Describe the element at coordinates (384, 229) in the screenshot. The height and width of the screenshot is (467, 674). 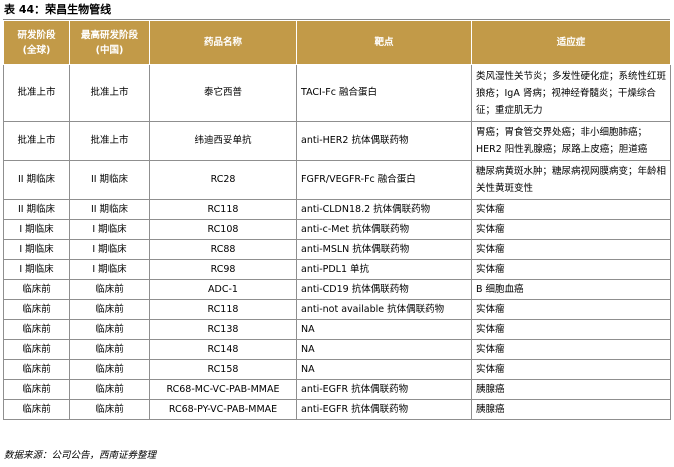
I see `cell-target: anti-c-Met 抗体偶联药物` at that location.